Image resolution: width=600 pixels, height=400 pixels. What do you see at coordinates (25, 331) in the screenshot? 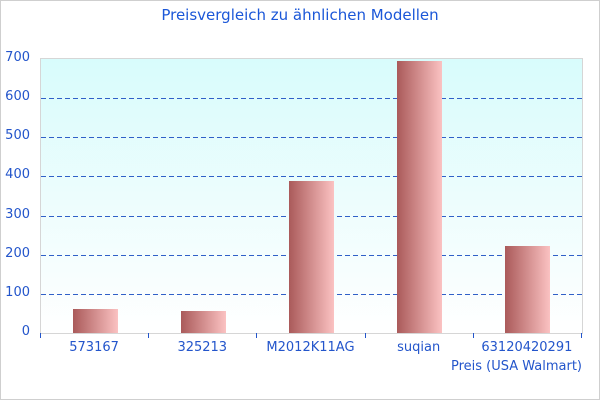
I see `y-tick-label: 0` at bounding box center [25, 331].